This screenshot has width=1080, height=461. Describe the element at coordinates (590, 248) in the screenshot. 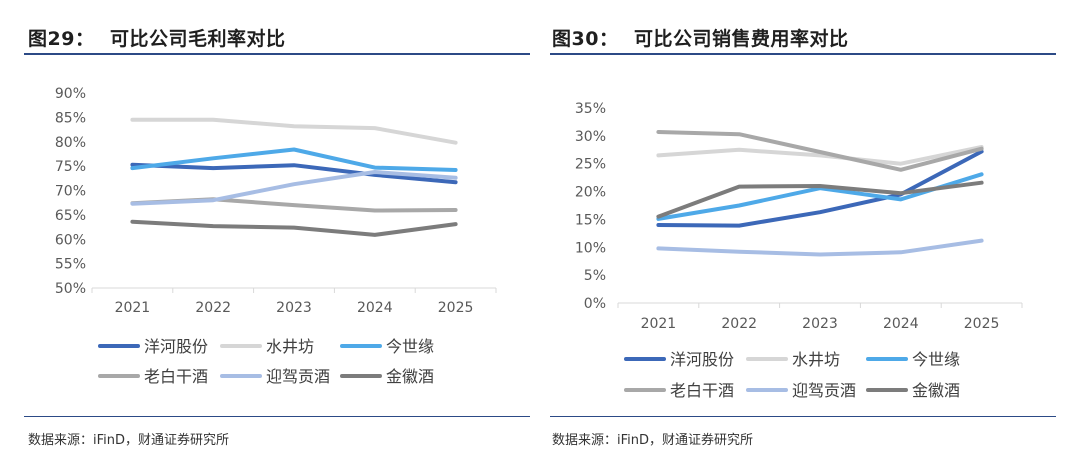

I see `y-tick-label: 10%` at that location.